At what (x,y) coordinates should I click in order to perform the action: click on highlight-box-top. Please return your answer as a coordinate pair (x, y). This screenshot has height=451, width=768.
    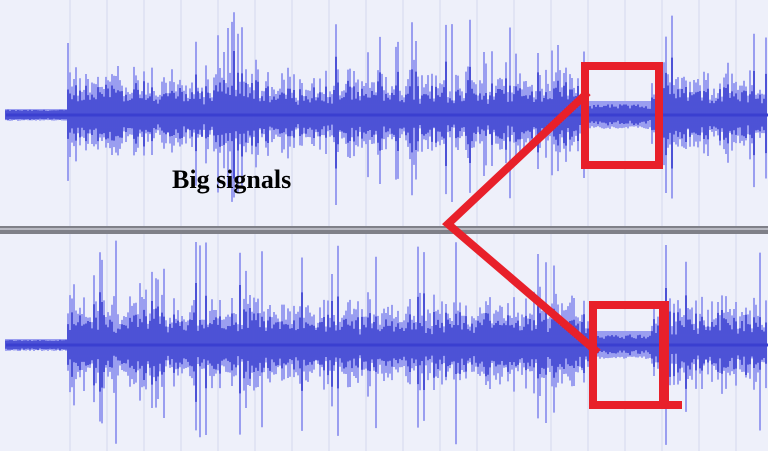
    Looking at the image, I should click on (622, 115).